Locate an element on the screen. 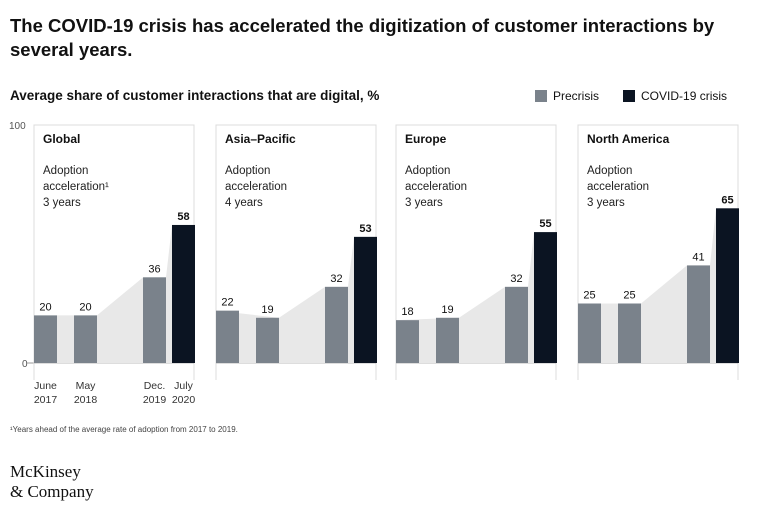 This screenshot has height=522, width=774. mckinsey-logo: McKinsey & Company is located at coordinates (52, 482).